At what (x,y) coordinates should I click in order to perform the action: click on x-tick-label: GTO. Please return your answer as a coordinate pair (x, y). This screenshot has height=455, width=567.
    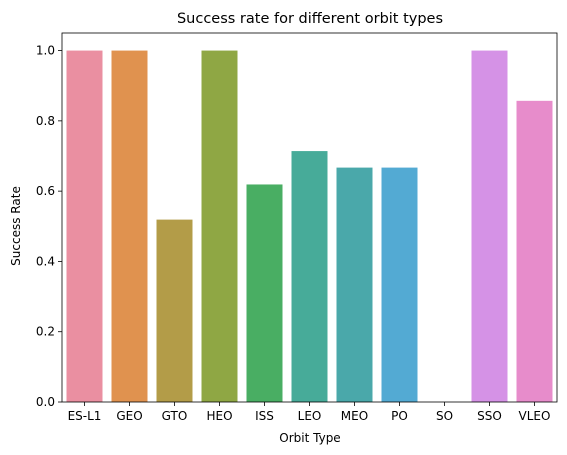
    Looking at the image, I should click on (175, 416).